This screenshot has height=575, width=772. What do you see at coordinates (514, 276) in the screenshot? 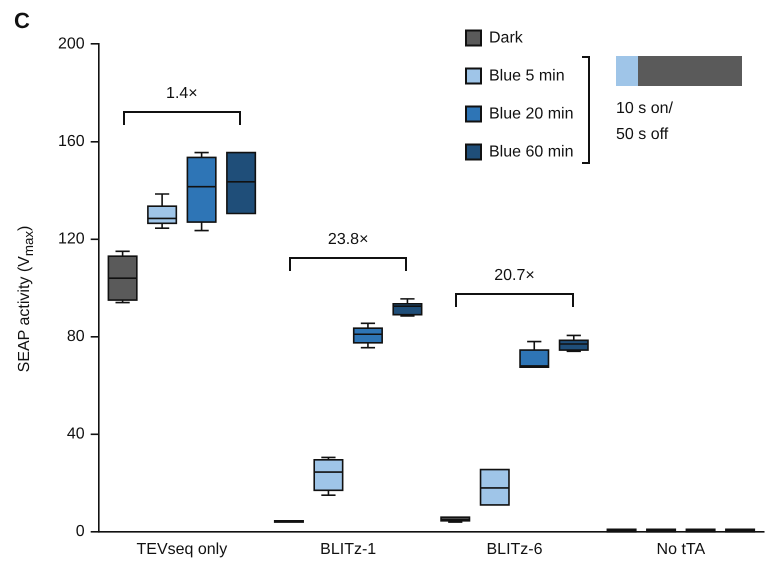
I see `annotation: 20.7×` at bounding box center [514, 276].